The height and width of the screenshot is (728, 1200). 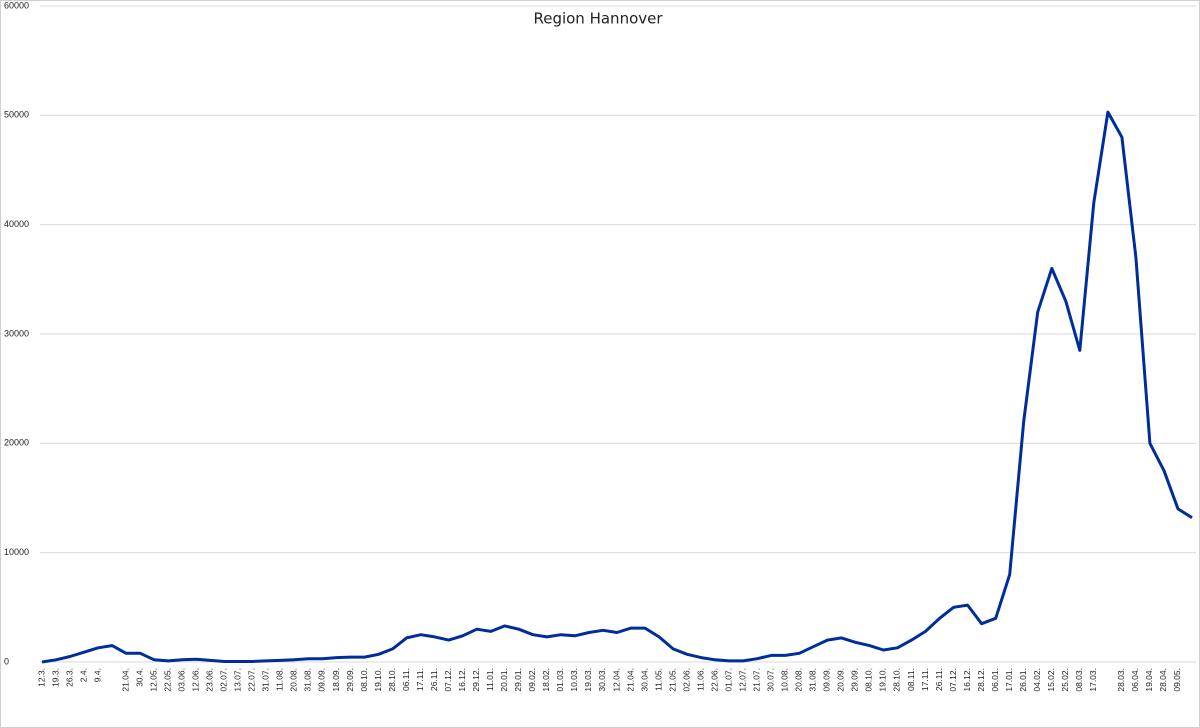 What do you see at coordinates (97, 675) in the screenshot?
I see `x-tick-label: 9.4.` at bounding box center [97, 675].